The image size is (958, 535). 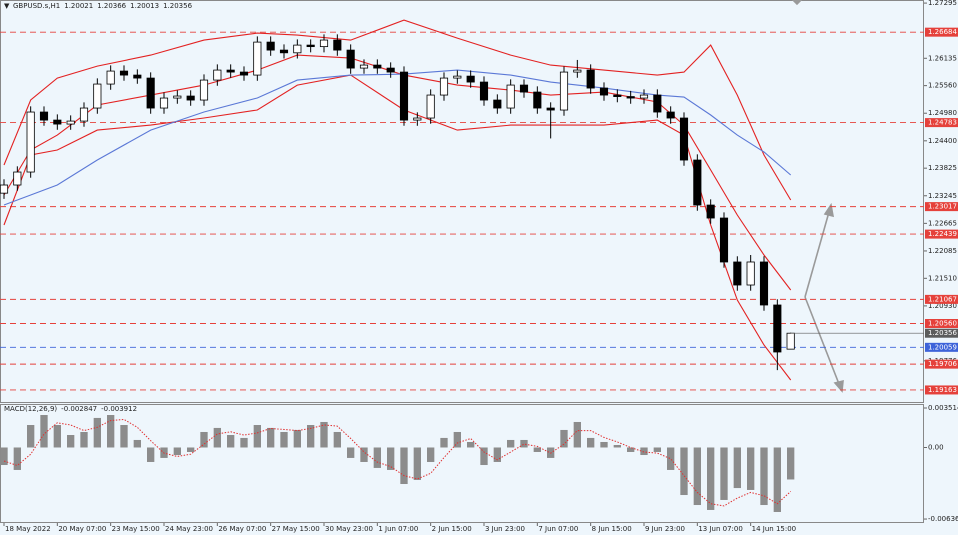 I want to click on price-label: 1.20356, so click(x=942, y=333).